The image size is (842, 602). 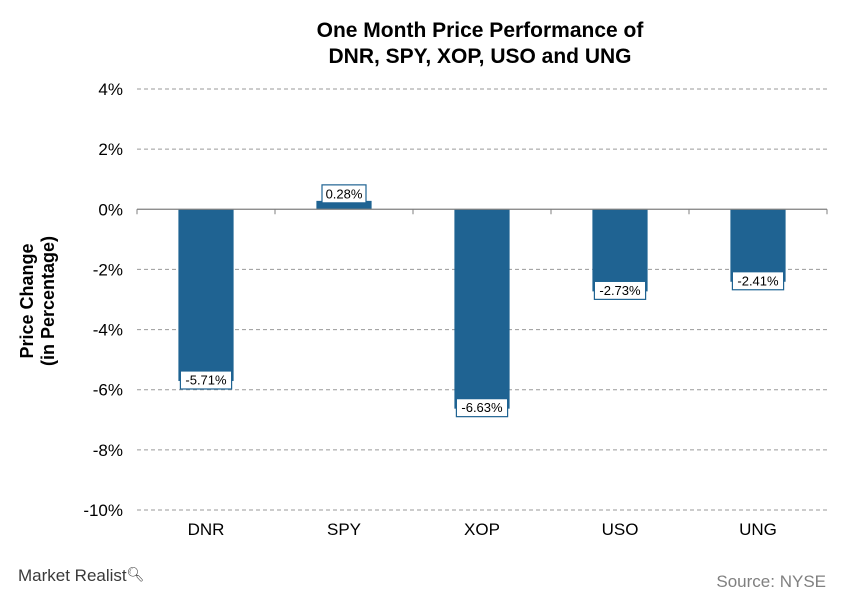 What do you see at coordinates (110, 209) in the screenshot?
I see `y-tick-label: 0%` at bounding box center [110, 209].